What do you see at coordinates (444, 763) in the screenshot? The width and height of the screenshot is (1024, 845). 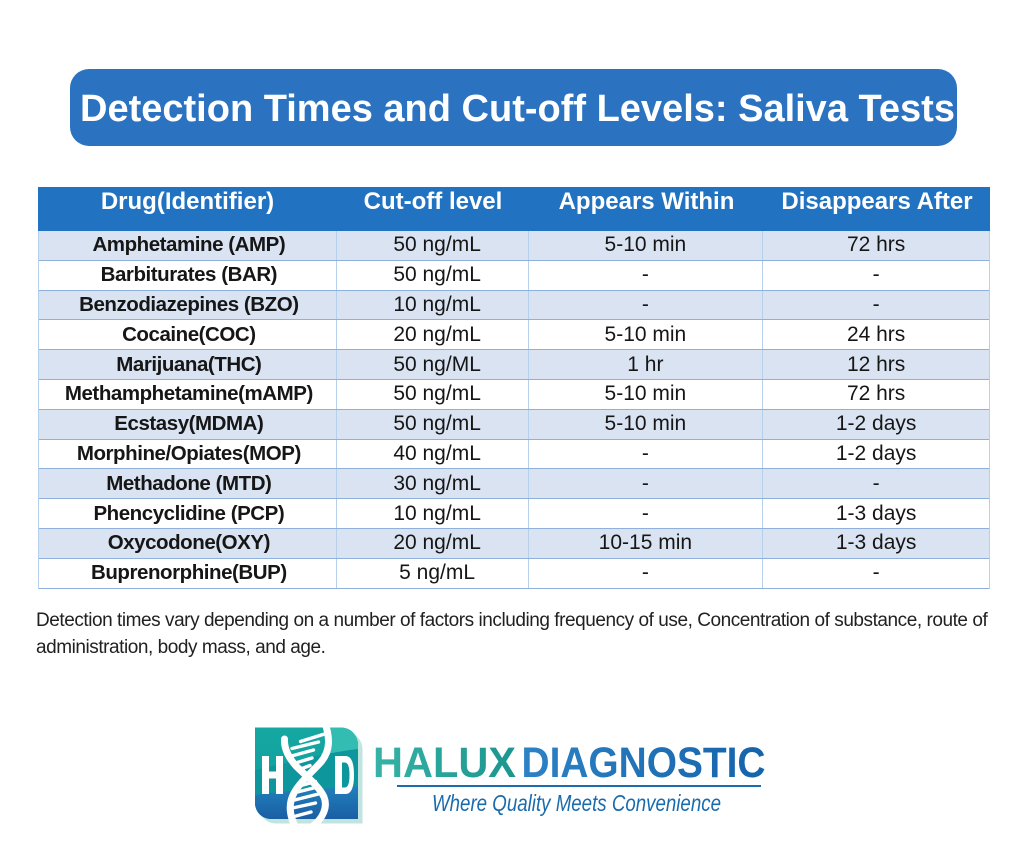 I see `svg-text: HALUX` at bounding box center [444, 763].